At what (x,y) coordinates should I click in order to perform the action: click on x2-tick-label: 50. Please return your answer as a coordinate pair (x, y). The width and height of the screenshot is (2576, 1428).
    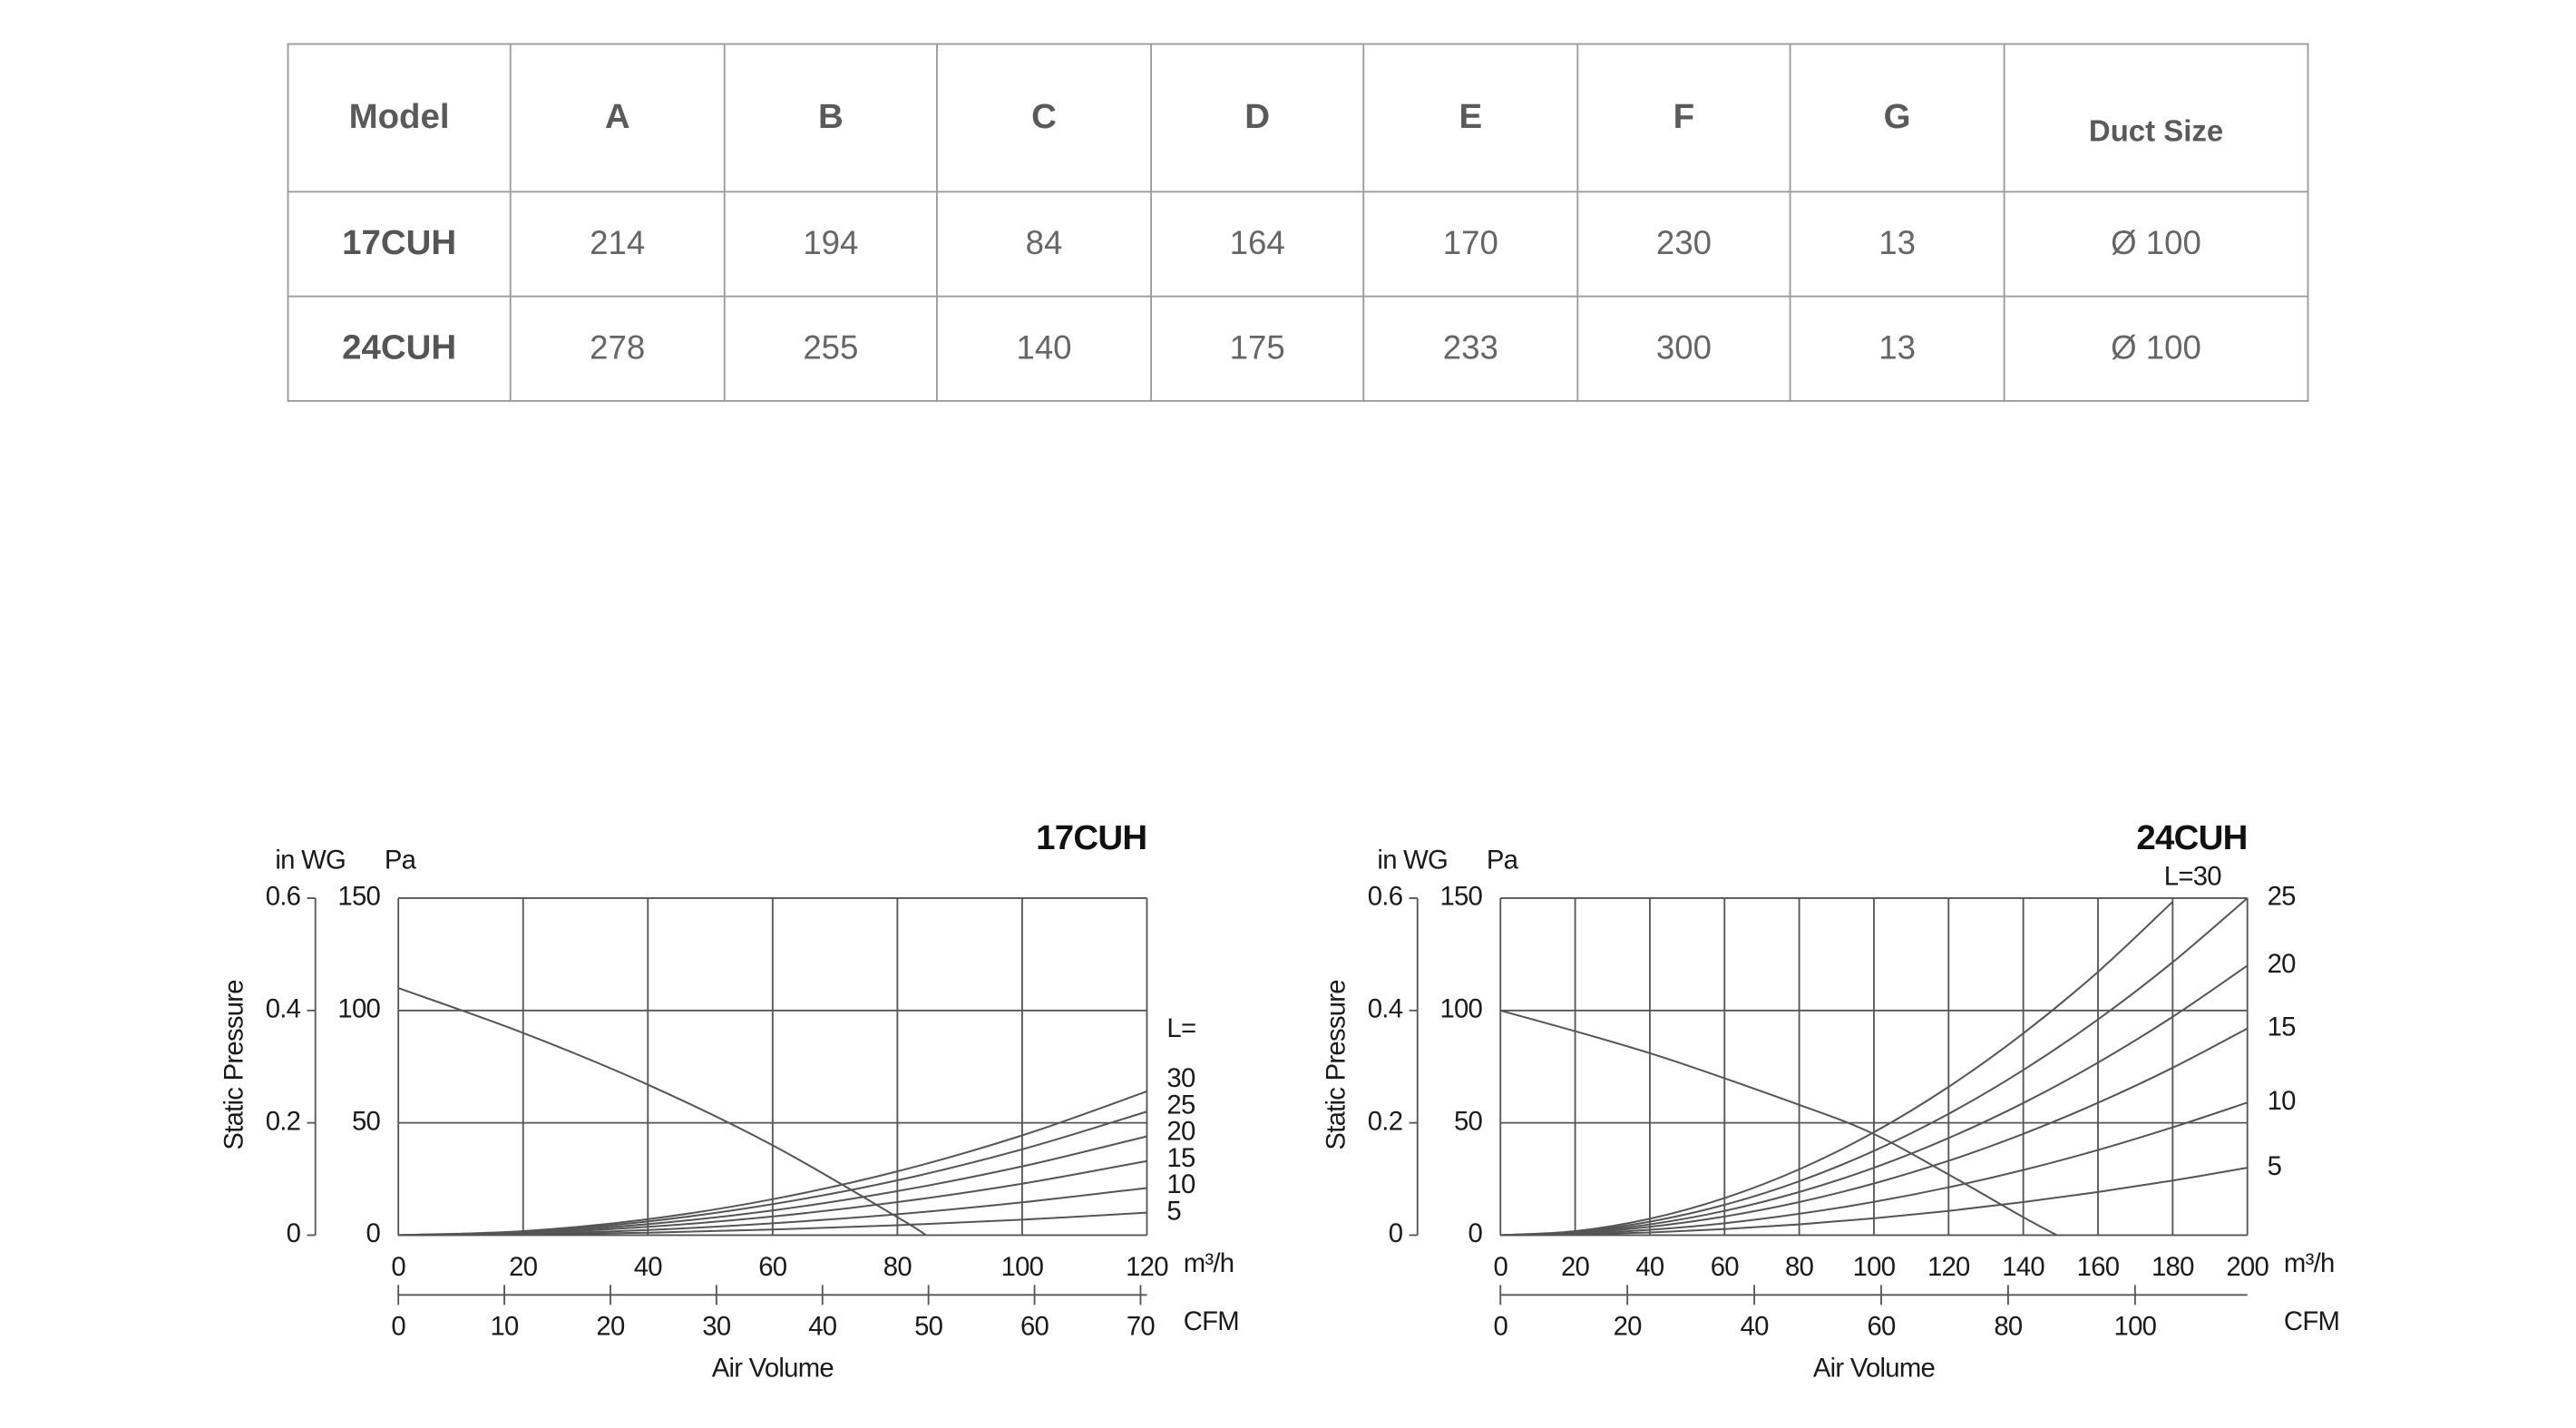
    Looking at the image, I should click on (928, 1327).